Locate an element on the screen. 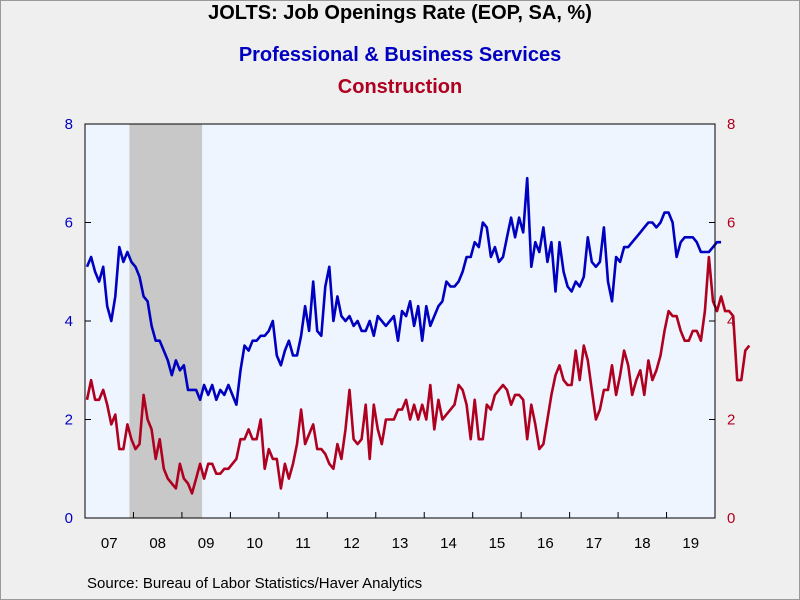  y-left-tick-label: 2 is located at coordinates (69, 420).